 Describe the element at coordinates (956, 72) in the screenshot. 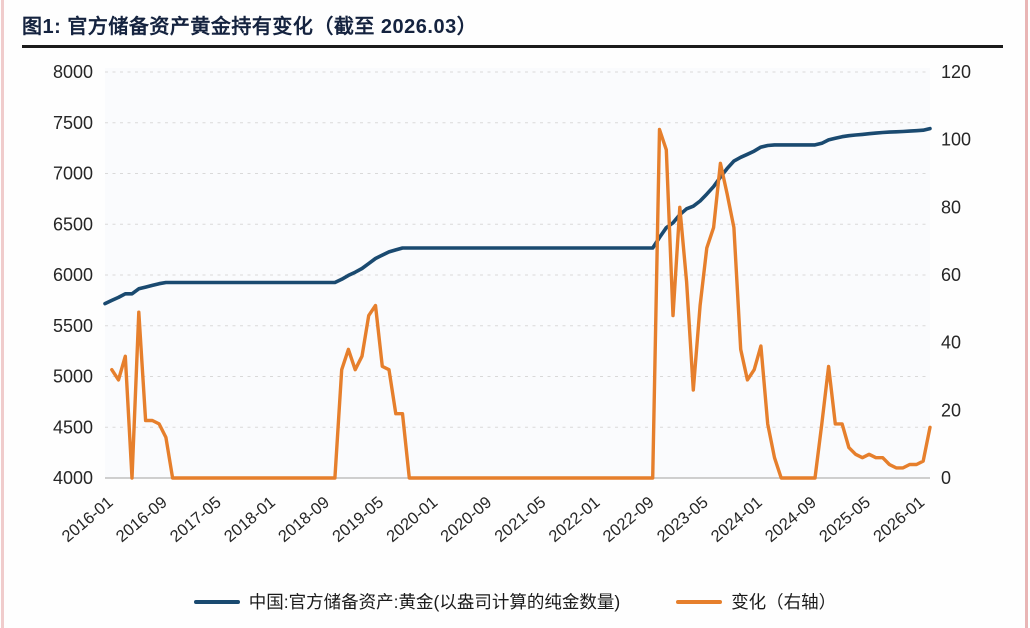

I see `right-axis-tick-label: 120` at that location.